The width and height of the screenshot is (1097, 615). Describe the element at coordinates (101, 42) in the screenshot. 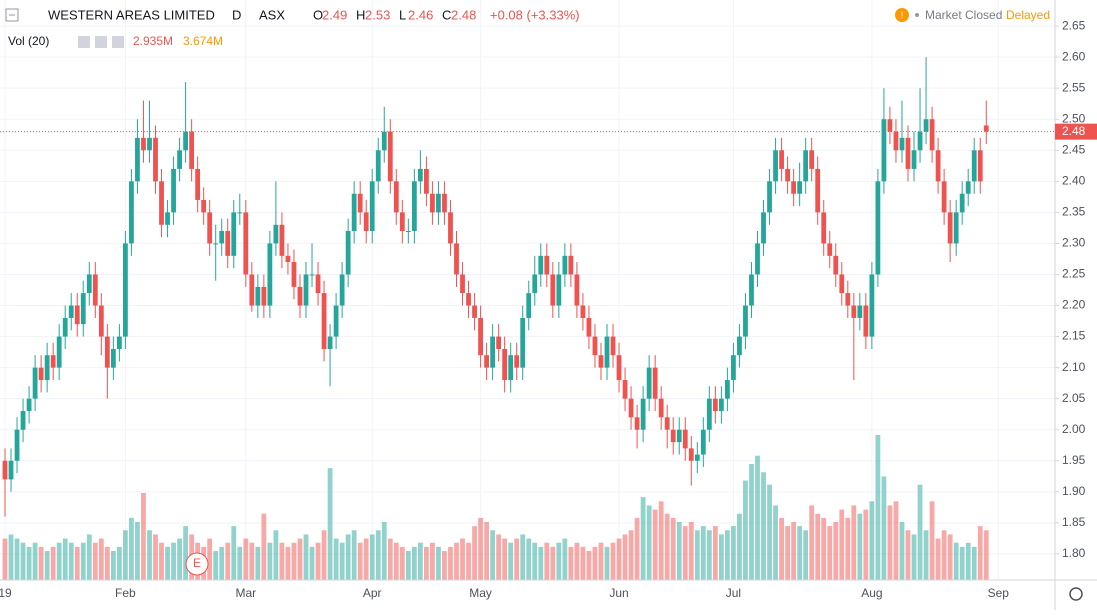

I see `vol-settings-button` at that location.